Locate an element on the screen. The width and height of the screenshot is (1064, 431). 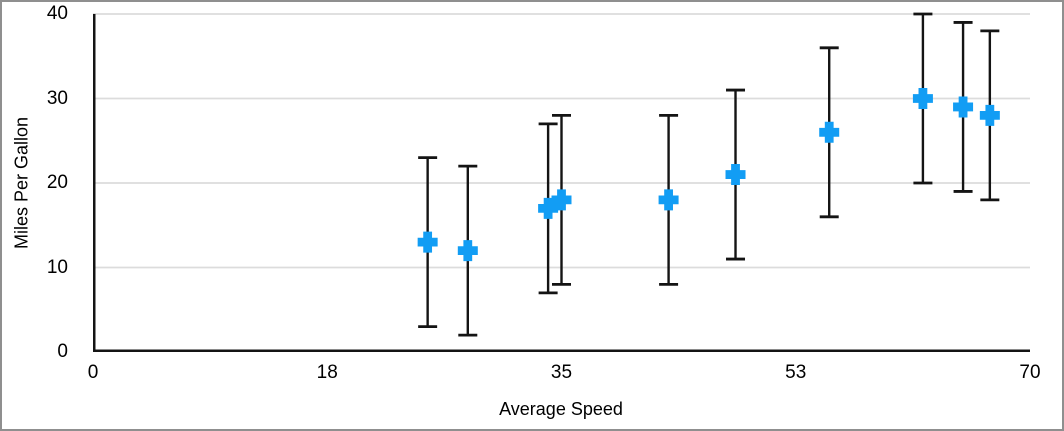
y-tick-label: 0 is located at coordinates (62, 351).